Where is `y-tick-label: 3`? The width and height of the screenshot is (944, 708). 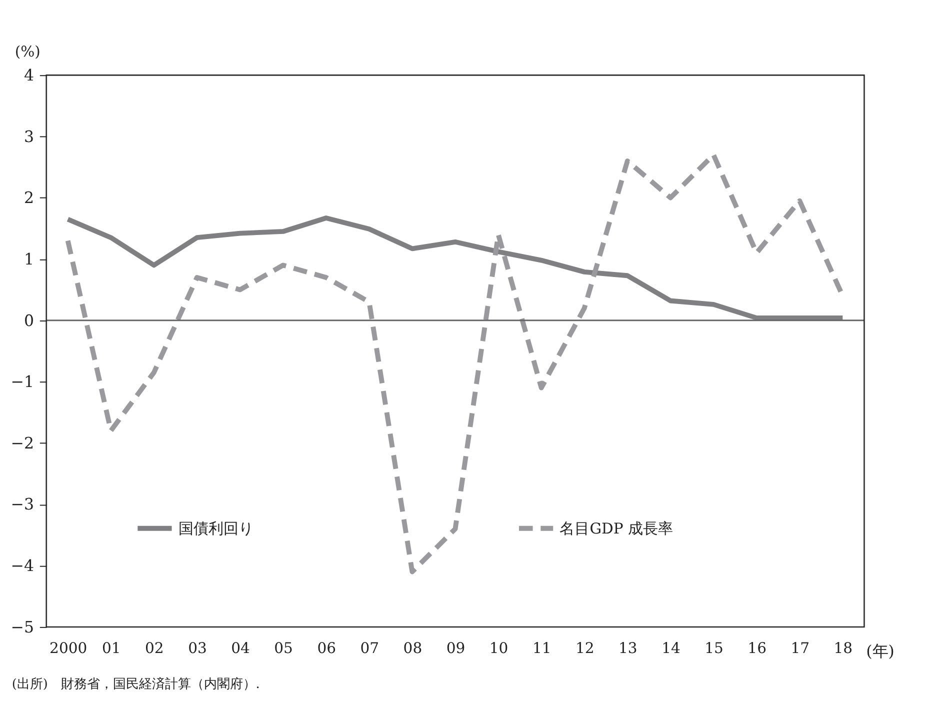 y-tick-label: 3 is located at coordinates (29, 136).